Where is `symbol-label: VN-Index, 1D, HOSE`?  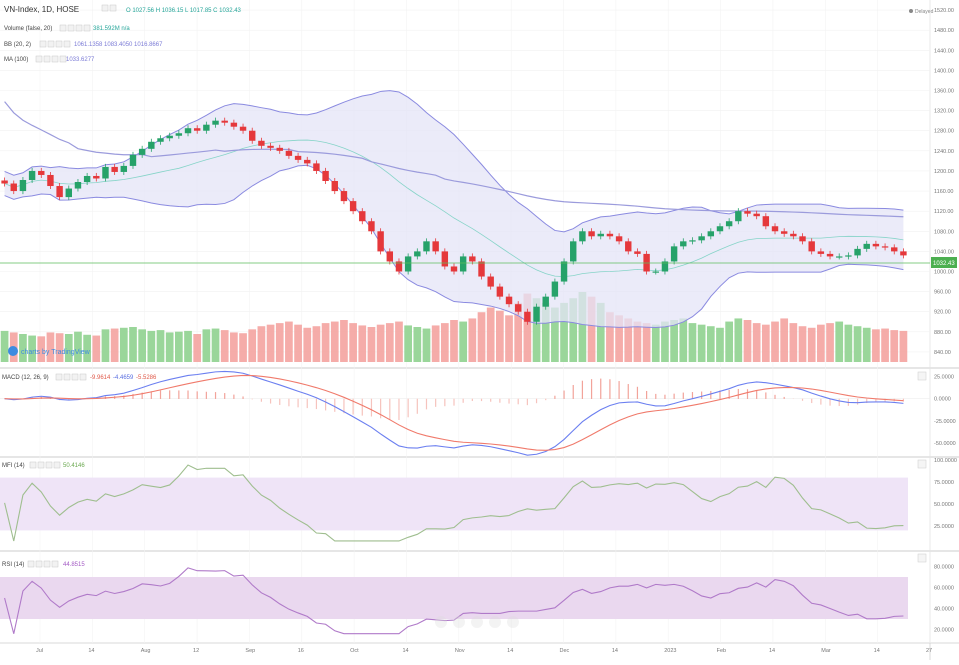 symbol-label: VN-Index, 1D, HOSE is located at coordinates (41, 9).